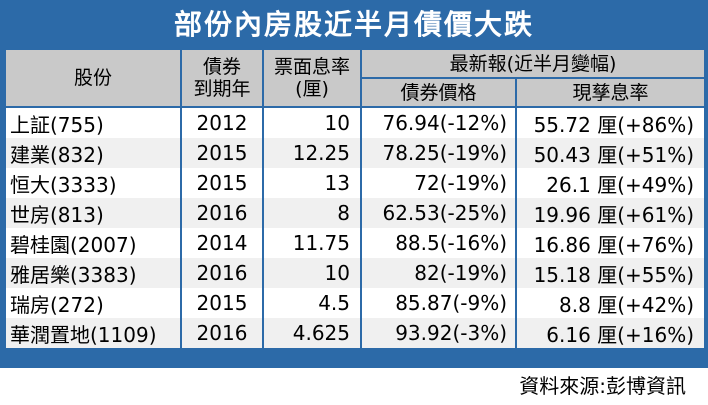  I want to click on cell-coupon: 13, so click(312, 183).